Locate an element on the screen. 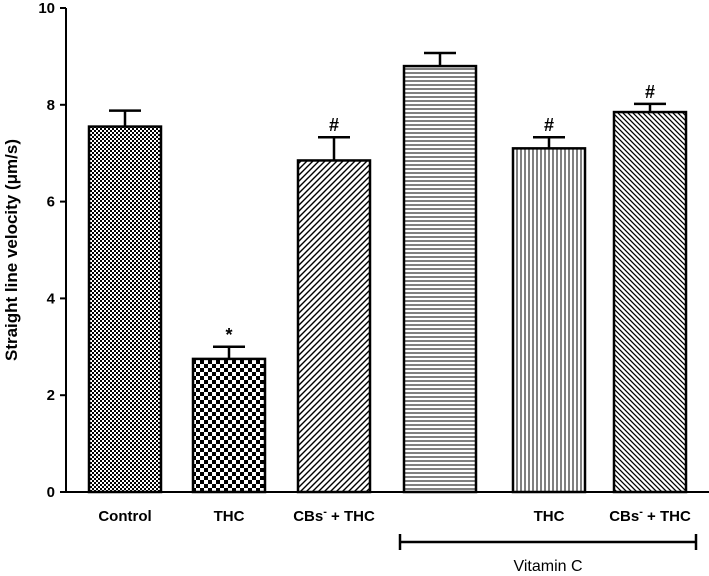 The image size is (709, 576). y-tick-label-8: 8 is located at coordinates (51, 105).